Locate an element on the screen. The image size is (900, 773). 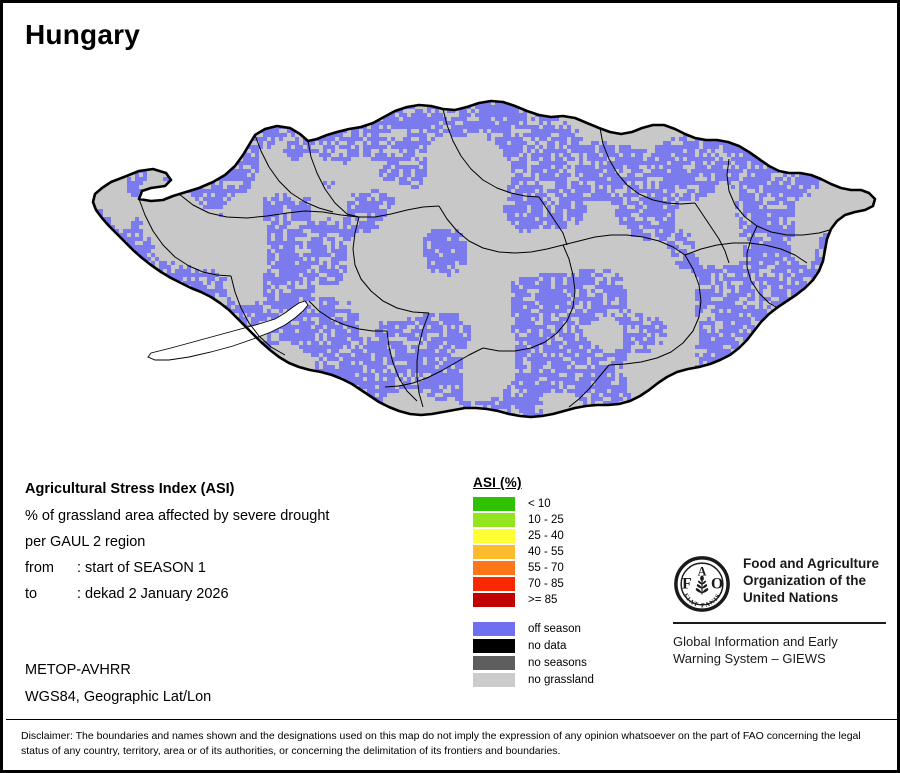
desc-line-2: per GAUL 2 region is located at coordinates (85, 542).